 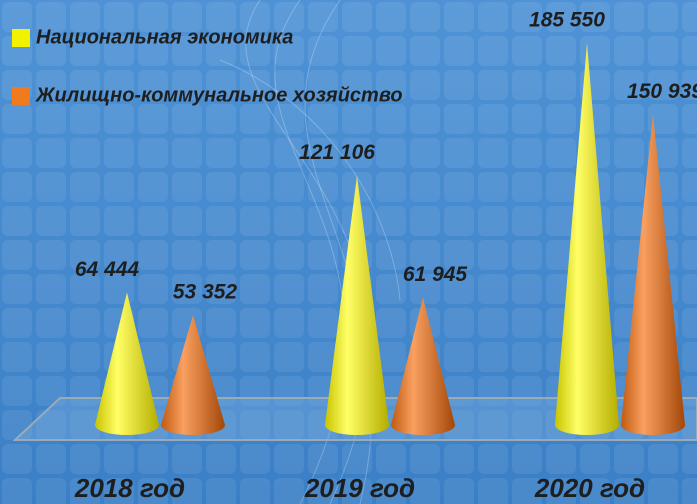 I want to click on legend-label: Национальная экономика, so click(x=164, y=37).